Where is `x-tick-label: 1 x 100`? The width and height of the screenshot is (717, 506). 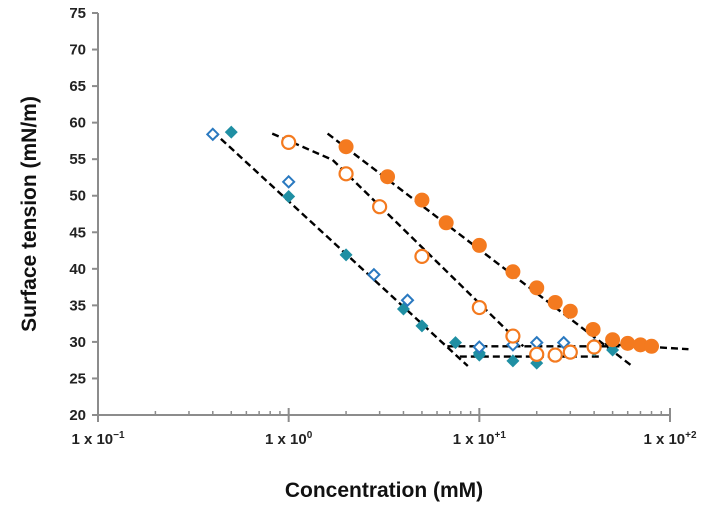
x-tick-label: 1 x 100 is located at coordinates (289, 439).